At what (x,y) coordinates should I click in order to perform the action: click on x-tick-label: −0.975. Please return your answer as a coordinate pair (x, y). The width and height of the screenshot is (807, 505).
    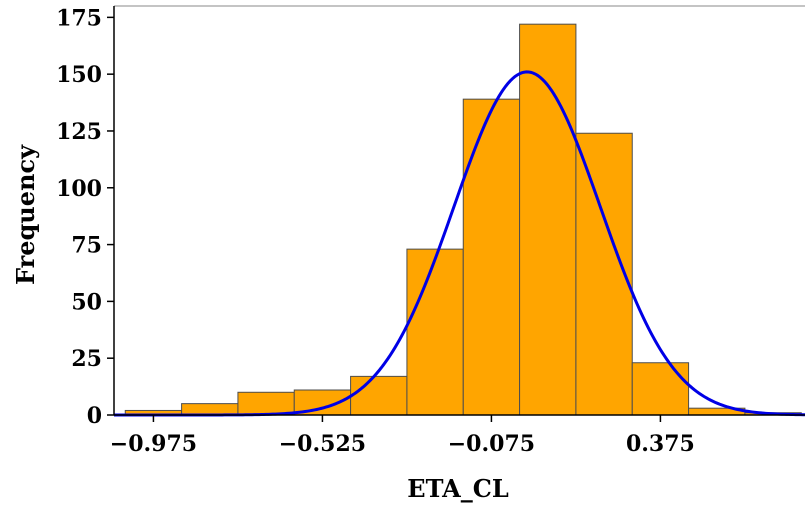
    Looking at the image, I should click on (153, 444).